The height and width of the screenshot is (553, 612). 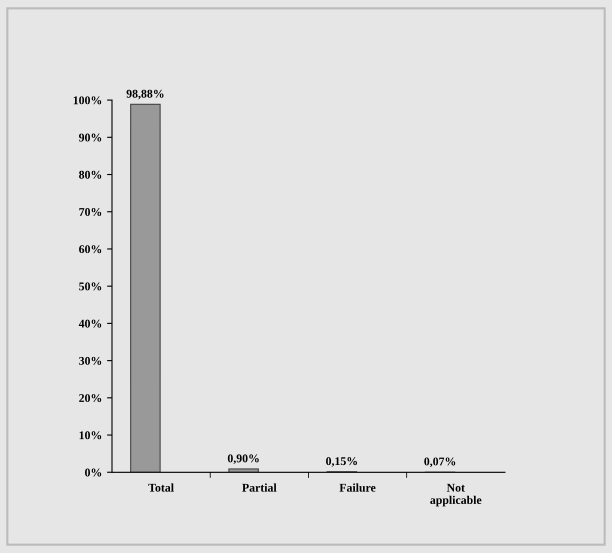 What do you see at coordinates (358, 487) in the screenshot?
I see `x-tick-label: Failure` at bounding box center [358, 487].